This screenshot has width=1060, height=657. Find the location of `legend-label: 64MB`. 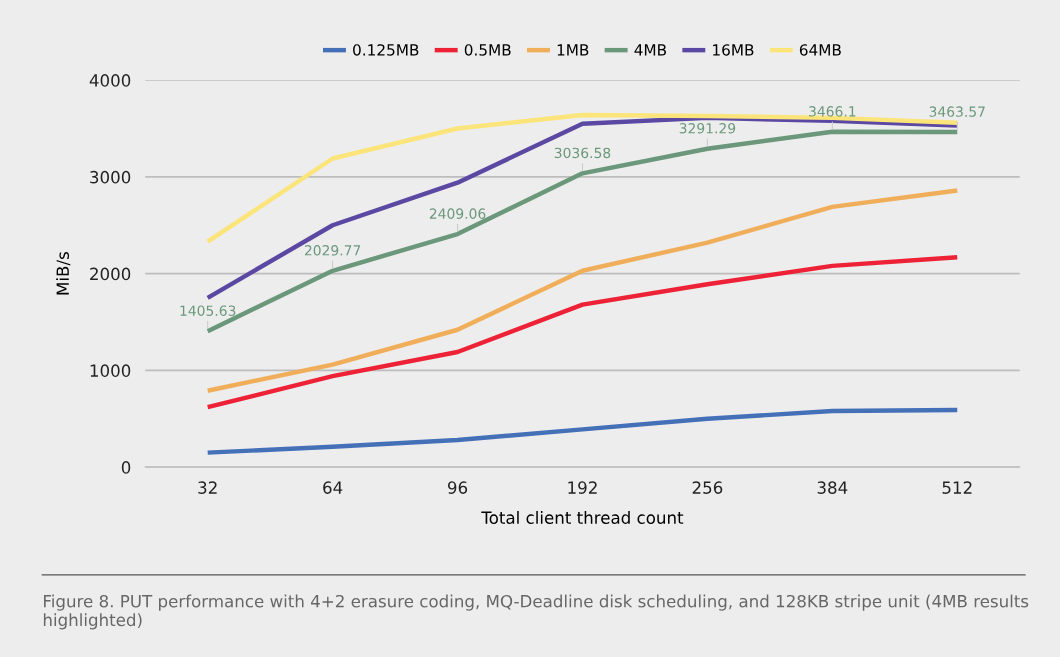

legend-label: 64MB is located at coordinates (820, 50).